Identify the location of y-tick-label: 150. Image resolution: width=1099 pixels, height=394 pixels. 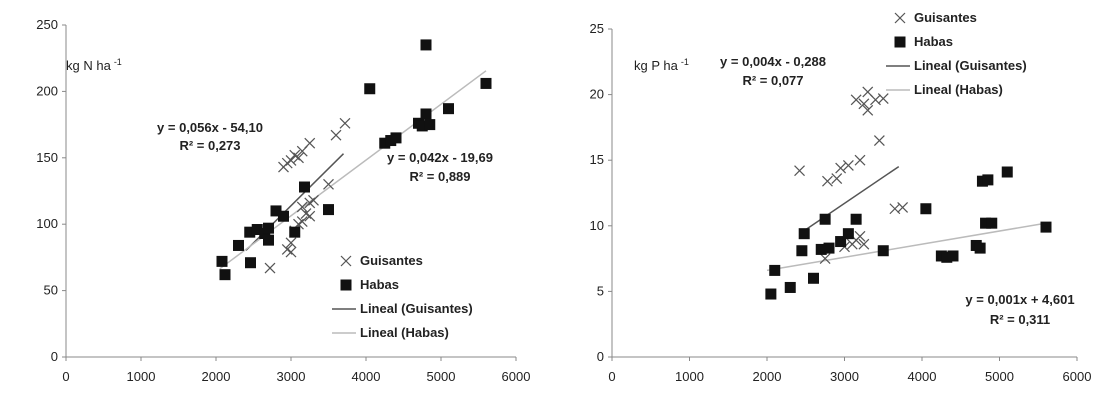
(47, 157).